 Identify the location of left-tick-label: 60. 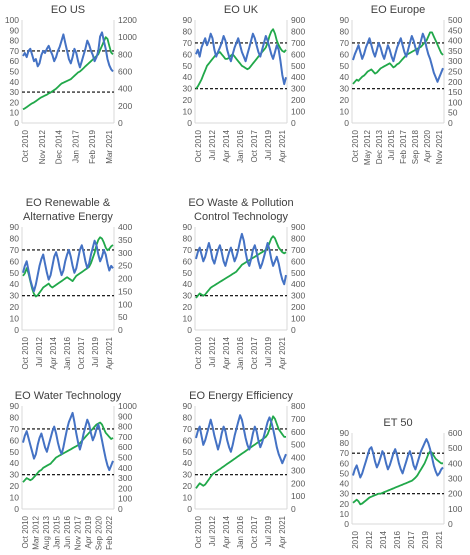
(15, 261).